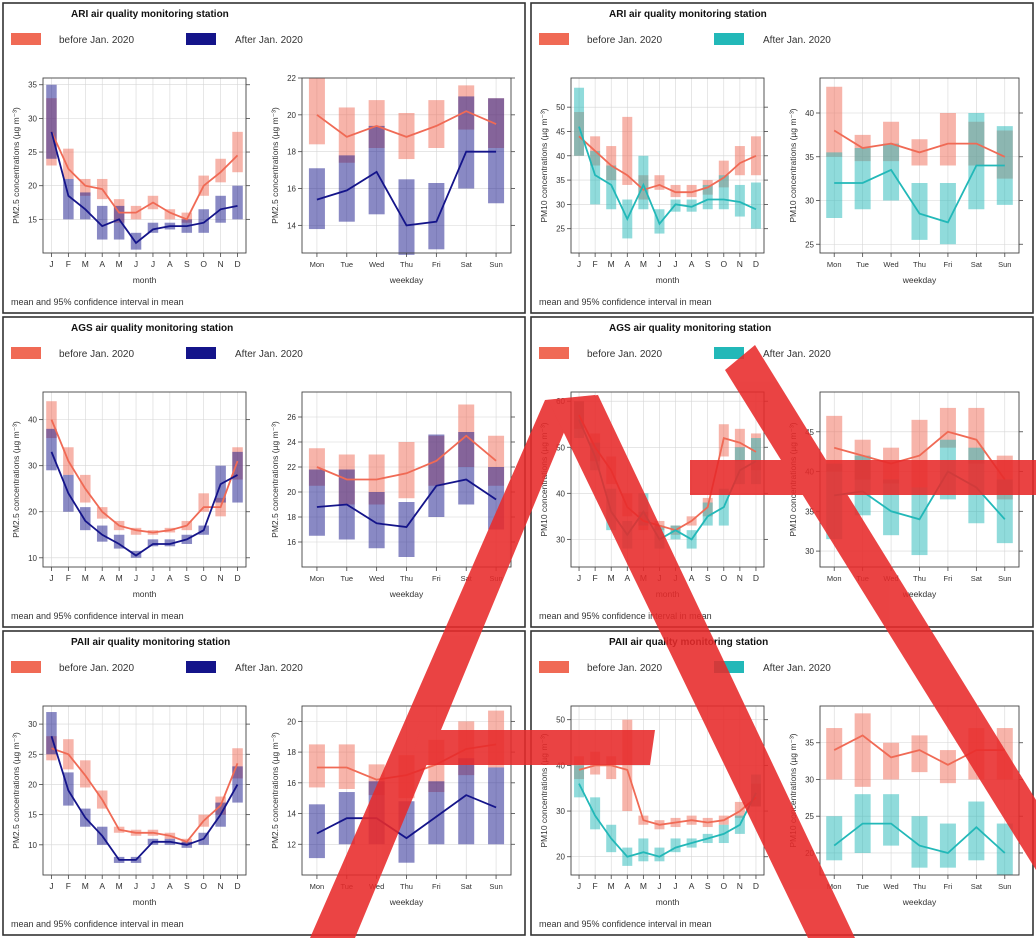 The height and width of the screenshot is (943, 1036). Describe the element at coordinates (595, 886) in the screenshot. I see `x-tick-label: F` at that location.